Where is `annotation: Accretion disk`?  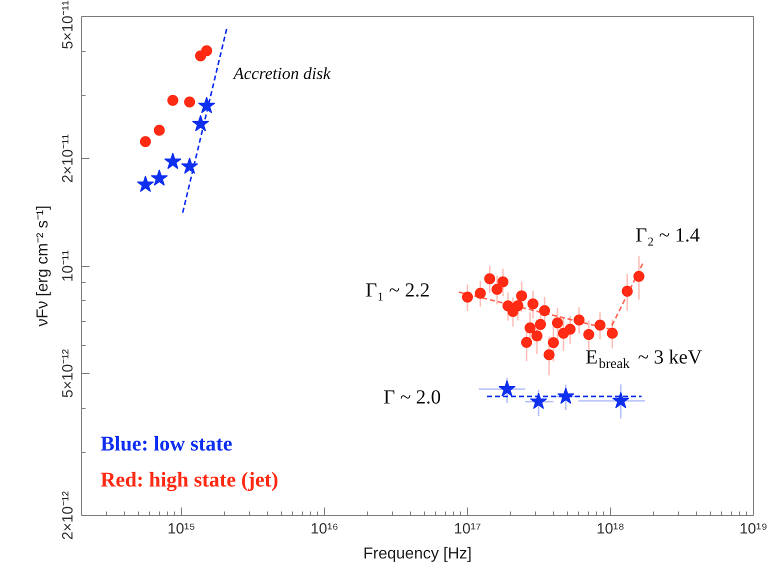 annotation: Accretion disk is located at coordinates (282, 73).